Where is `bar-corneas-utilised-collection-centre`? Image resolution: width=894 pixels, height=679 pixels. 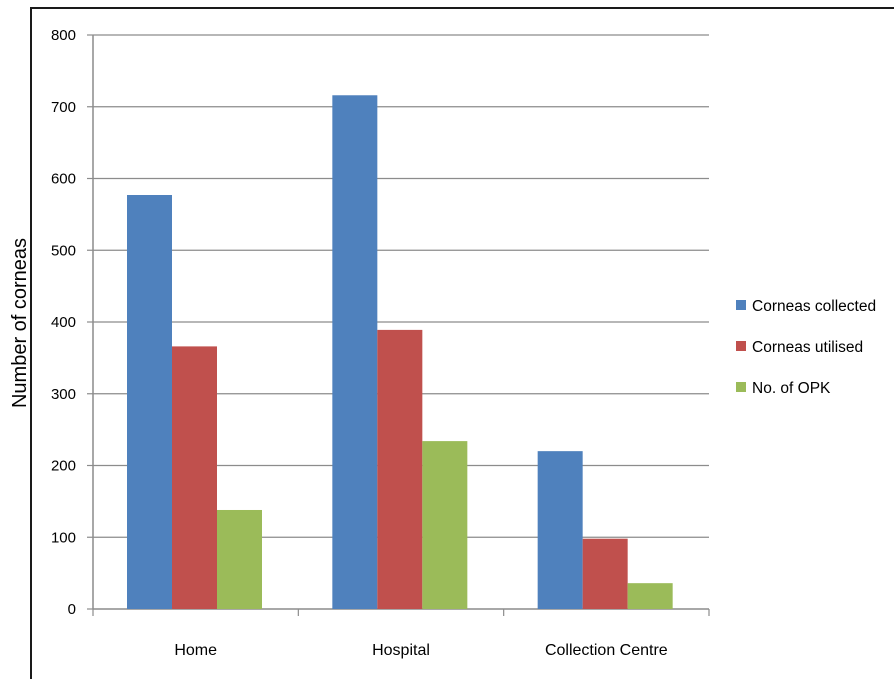 bar-corneas-utilised-collection-centre is located at coordinates (605, 573).